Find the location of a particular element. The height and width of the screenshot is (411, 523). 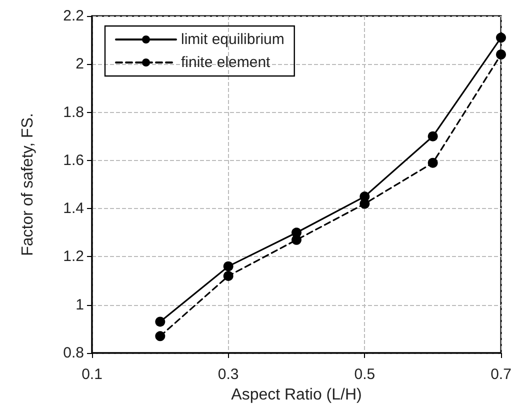

y-tick-label: 0.8 is located at coordinates (73, 353).